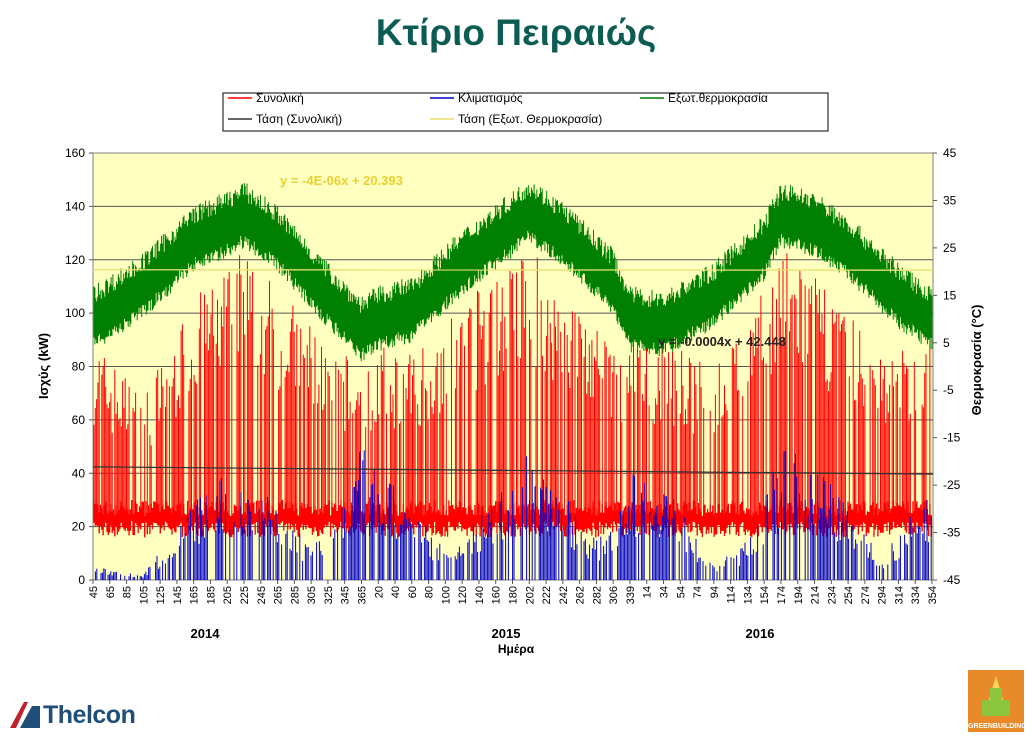 Image resolution: width=1032 pixels, height=740 pixels. What do you see at coordinates (564, 595) in the screenshot?
I see `x-tick-label: 242` at bounding box center [564, 595].